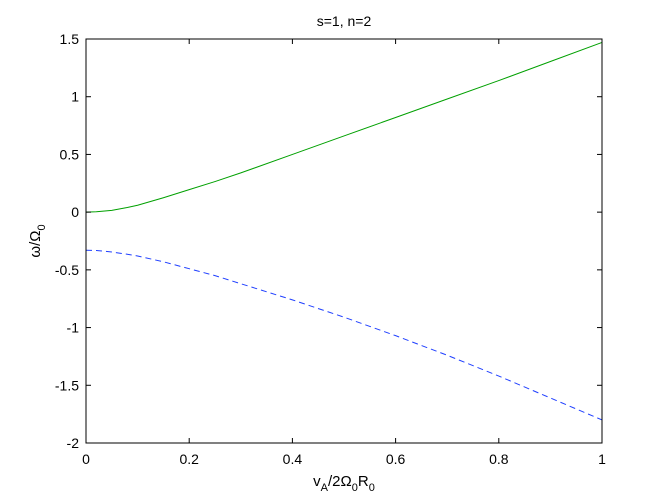 This screenshot has width=664, height=500. What do you see at coordinates (73, 328) in the screenshot?
I see `y-tick-label: -1` at bounding box center [73, 328].